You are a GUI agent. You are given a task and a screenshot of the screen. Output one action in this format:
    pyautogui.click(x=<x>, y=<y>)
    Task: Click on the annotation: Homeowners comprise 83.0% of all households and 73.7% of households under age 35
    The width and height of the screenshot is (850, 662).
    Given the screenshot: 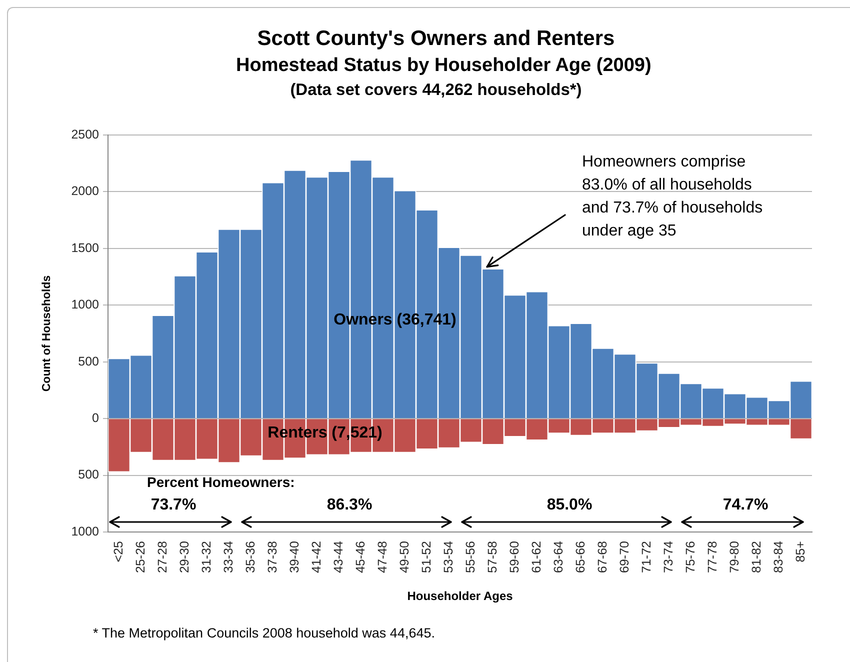 What is the action you would take?
    pyautogui.click(x=672, y=196)
    